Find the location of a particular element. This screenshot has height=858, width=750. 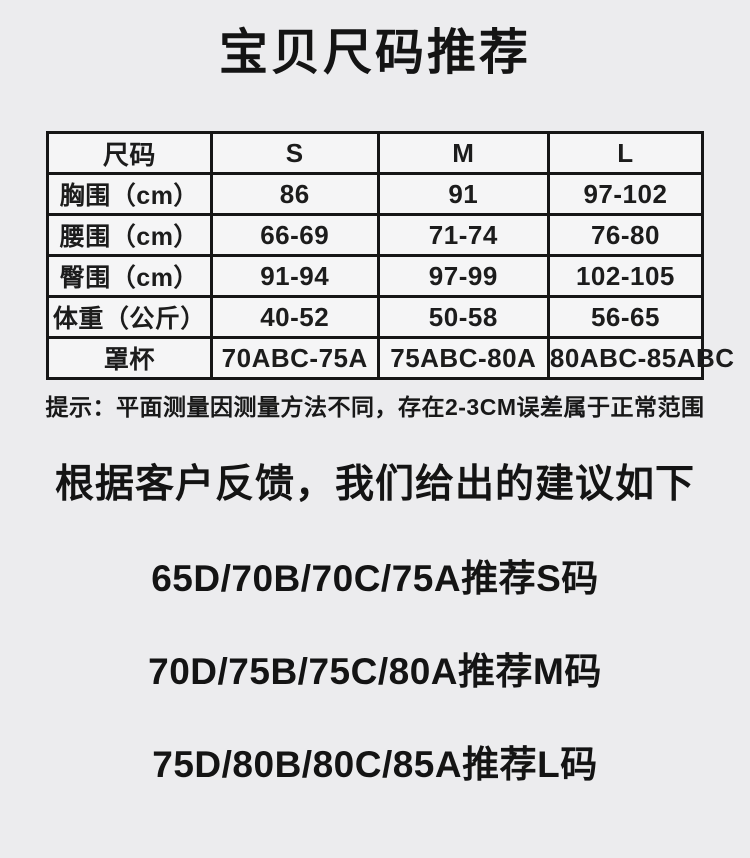

cell-hip-m: 97-99 is located at coordinates (463, 276).